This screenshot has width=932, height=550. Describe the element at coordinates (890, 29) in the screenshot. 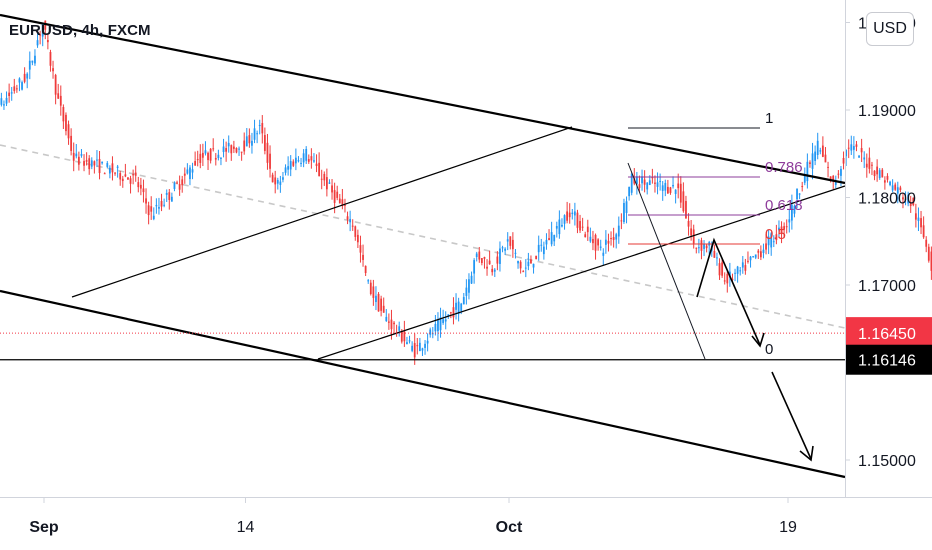

I see `currency-button: USD` at that location.